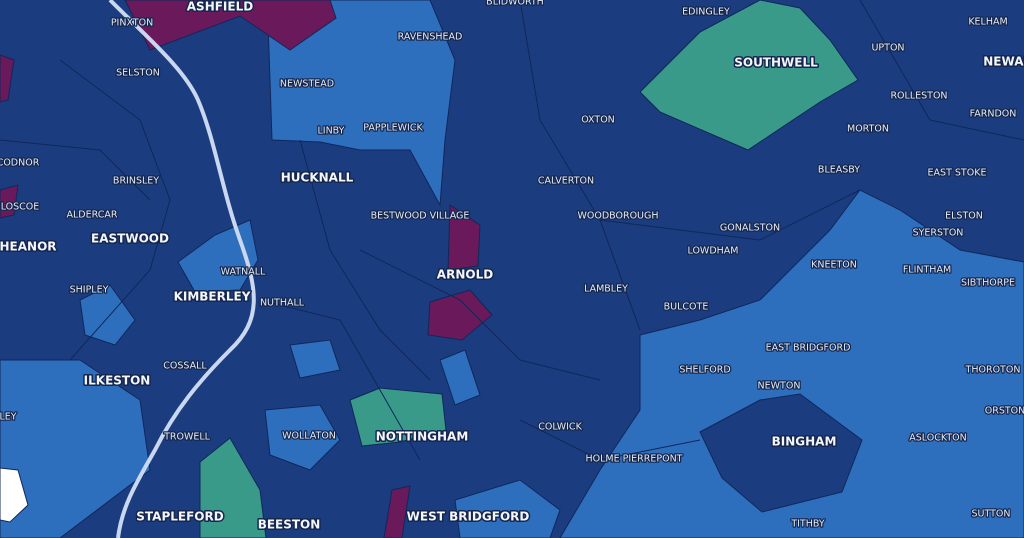 Image resolution: width=1024 pixels, height=538 pixels. I want to click on place-label: WOODBOROUGH, so click(617, 216).